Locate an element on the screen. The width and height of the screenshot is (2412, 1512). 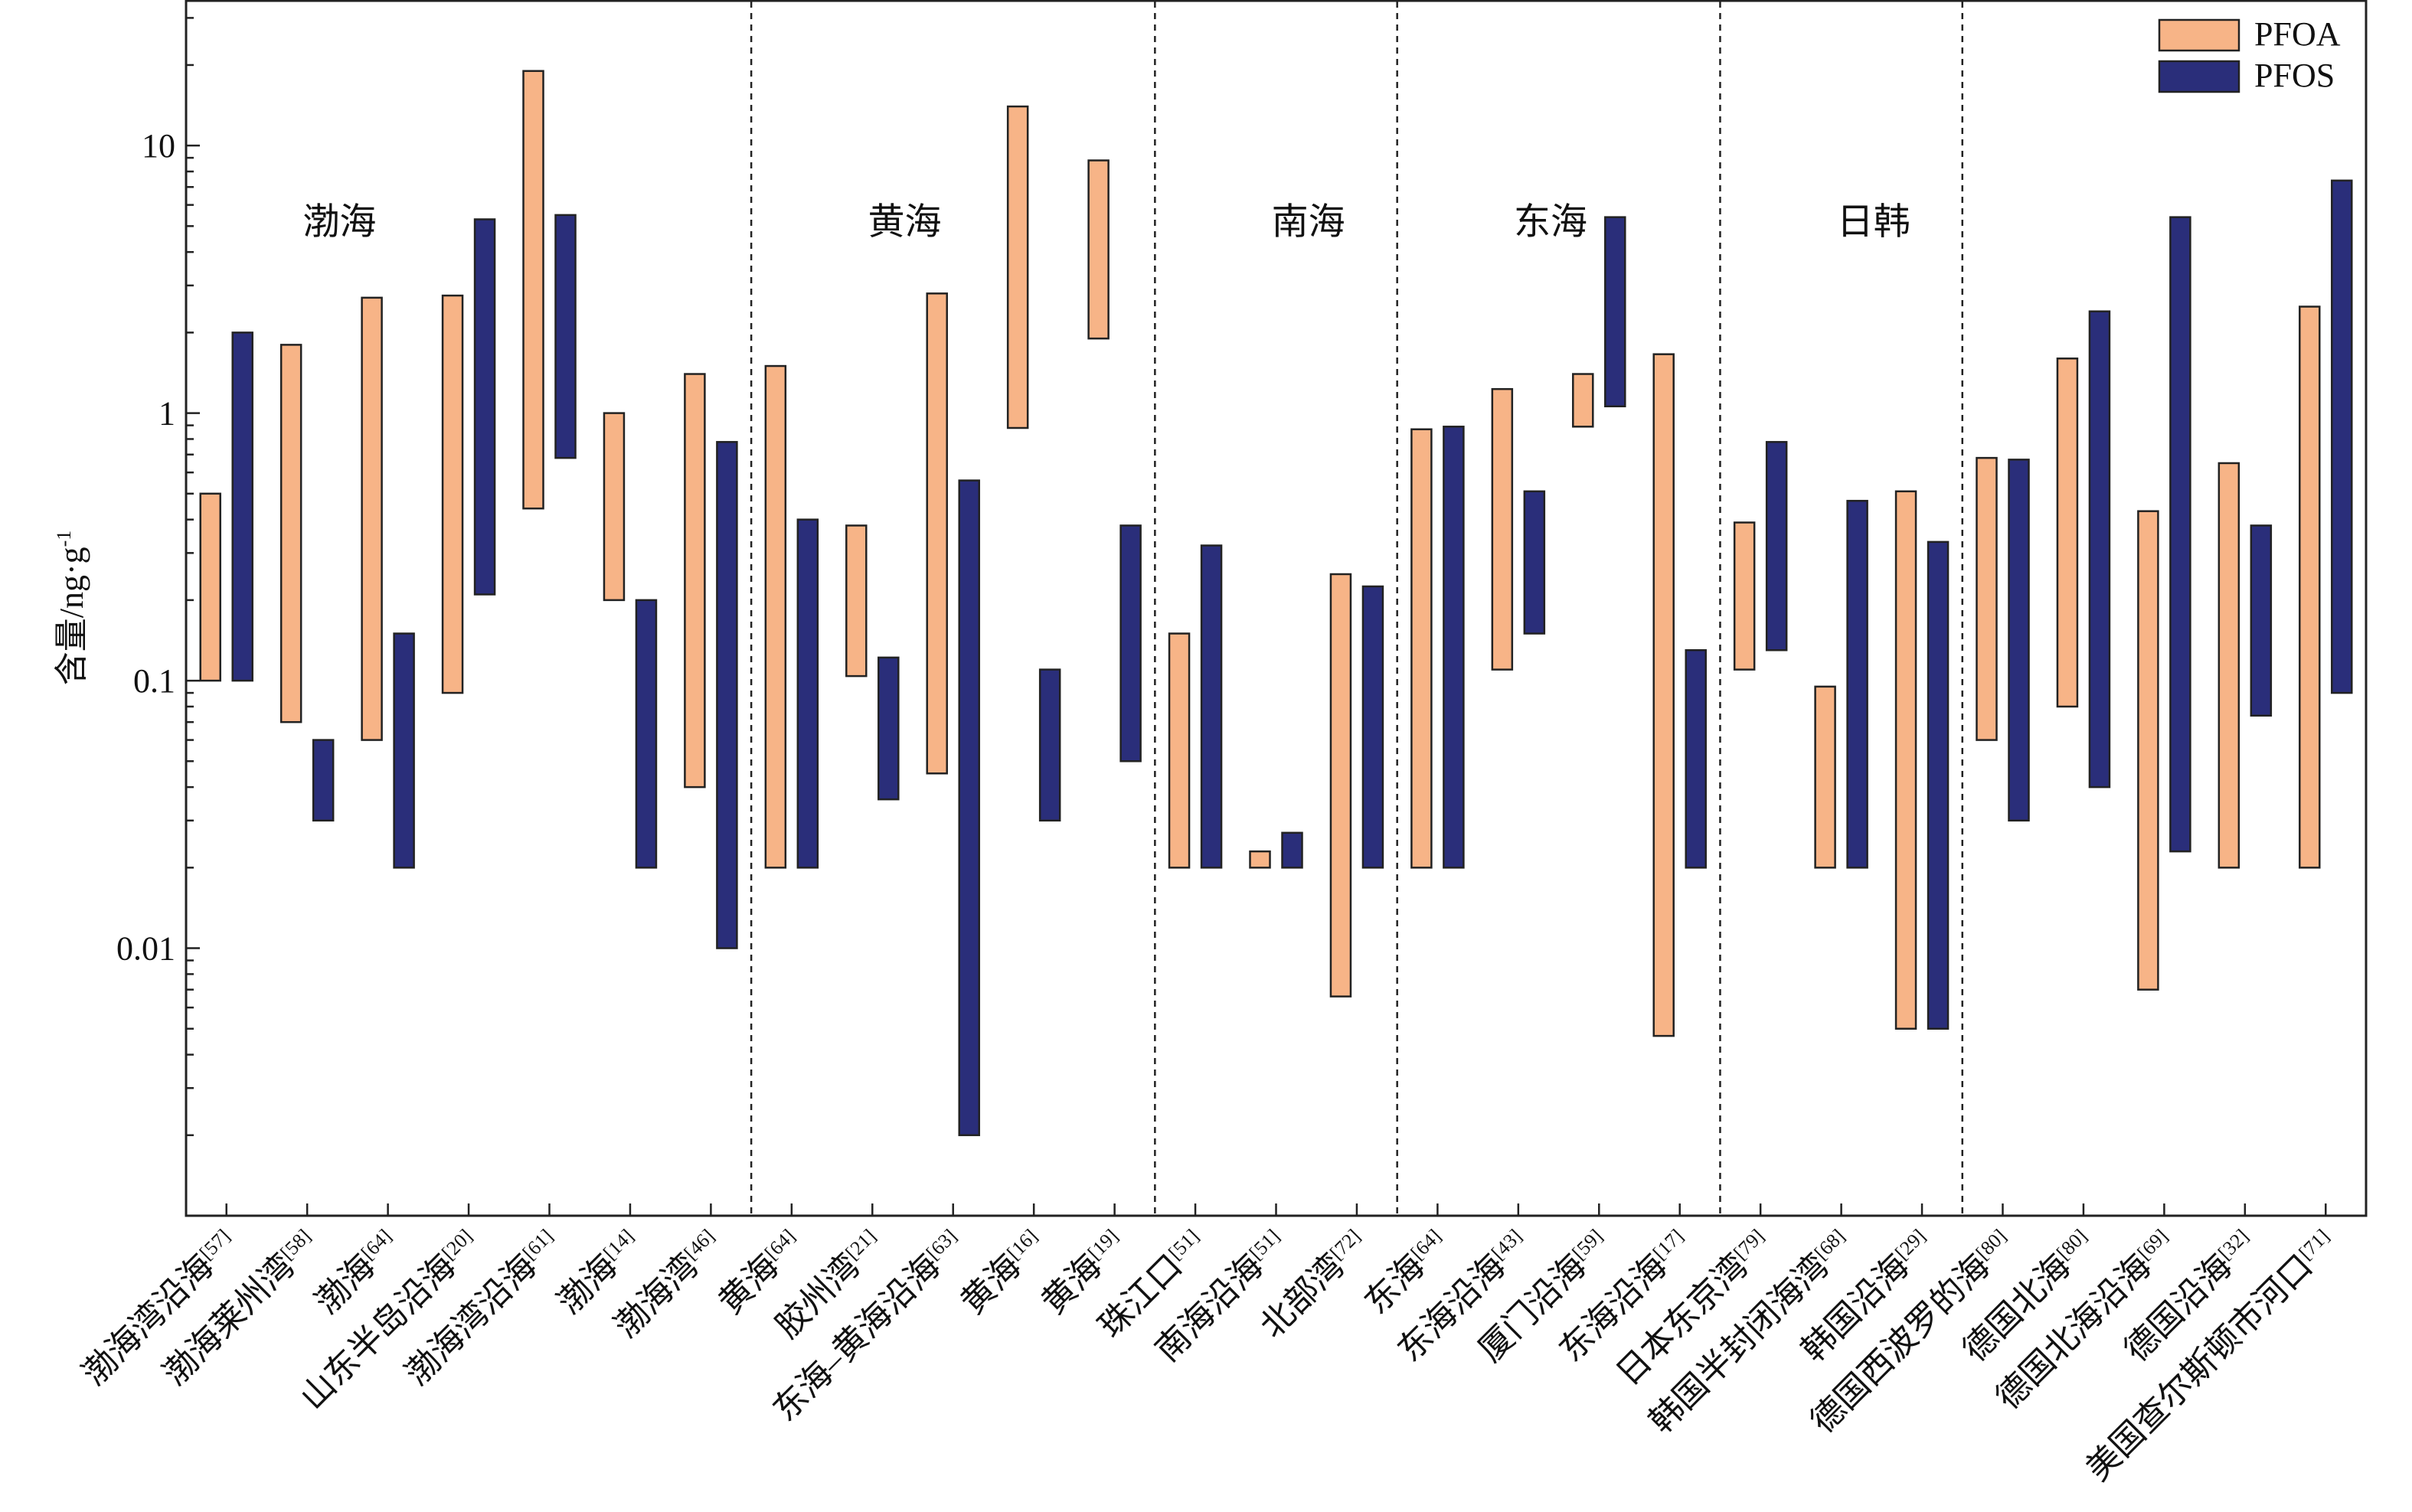
y-axis-label-text: 含量/ng·g is located at coordinates (71, 616).